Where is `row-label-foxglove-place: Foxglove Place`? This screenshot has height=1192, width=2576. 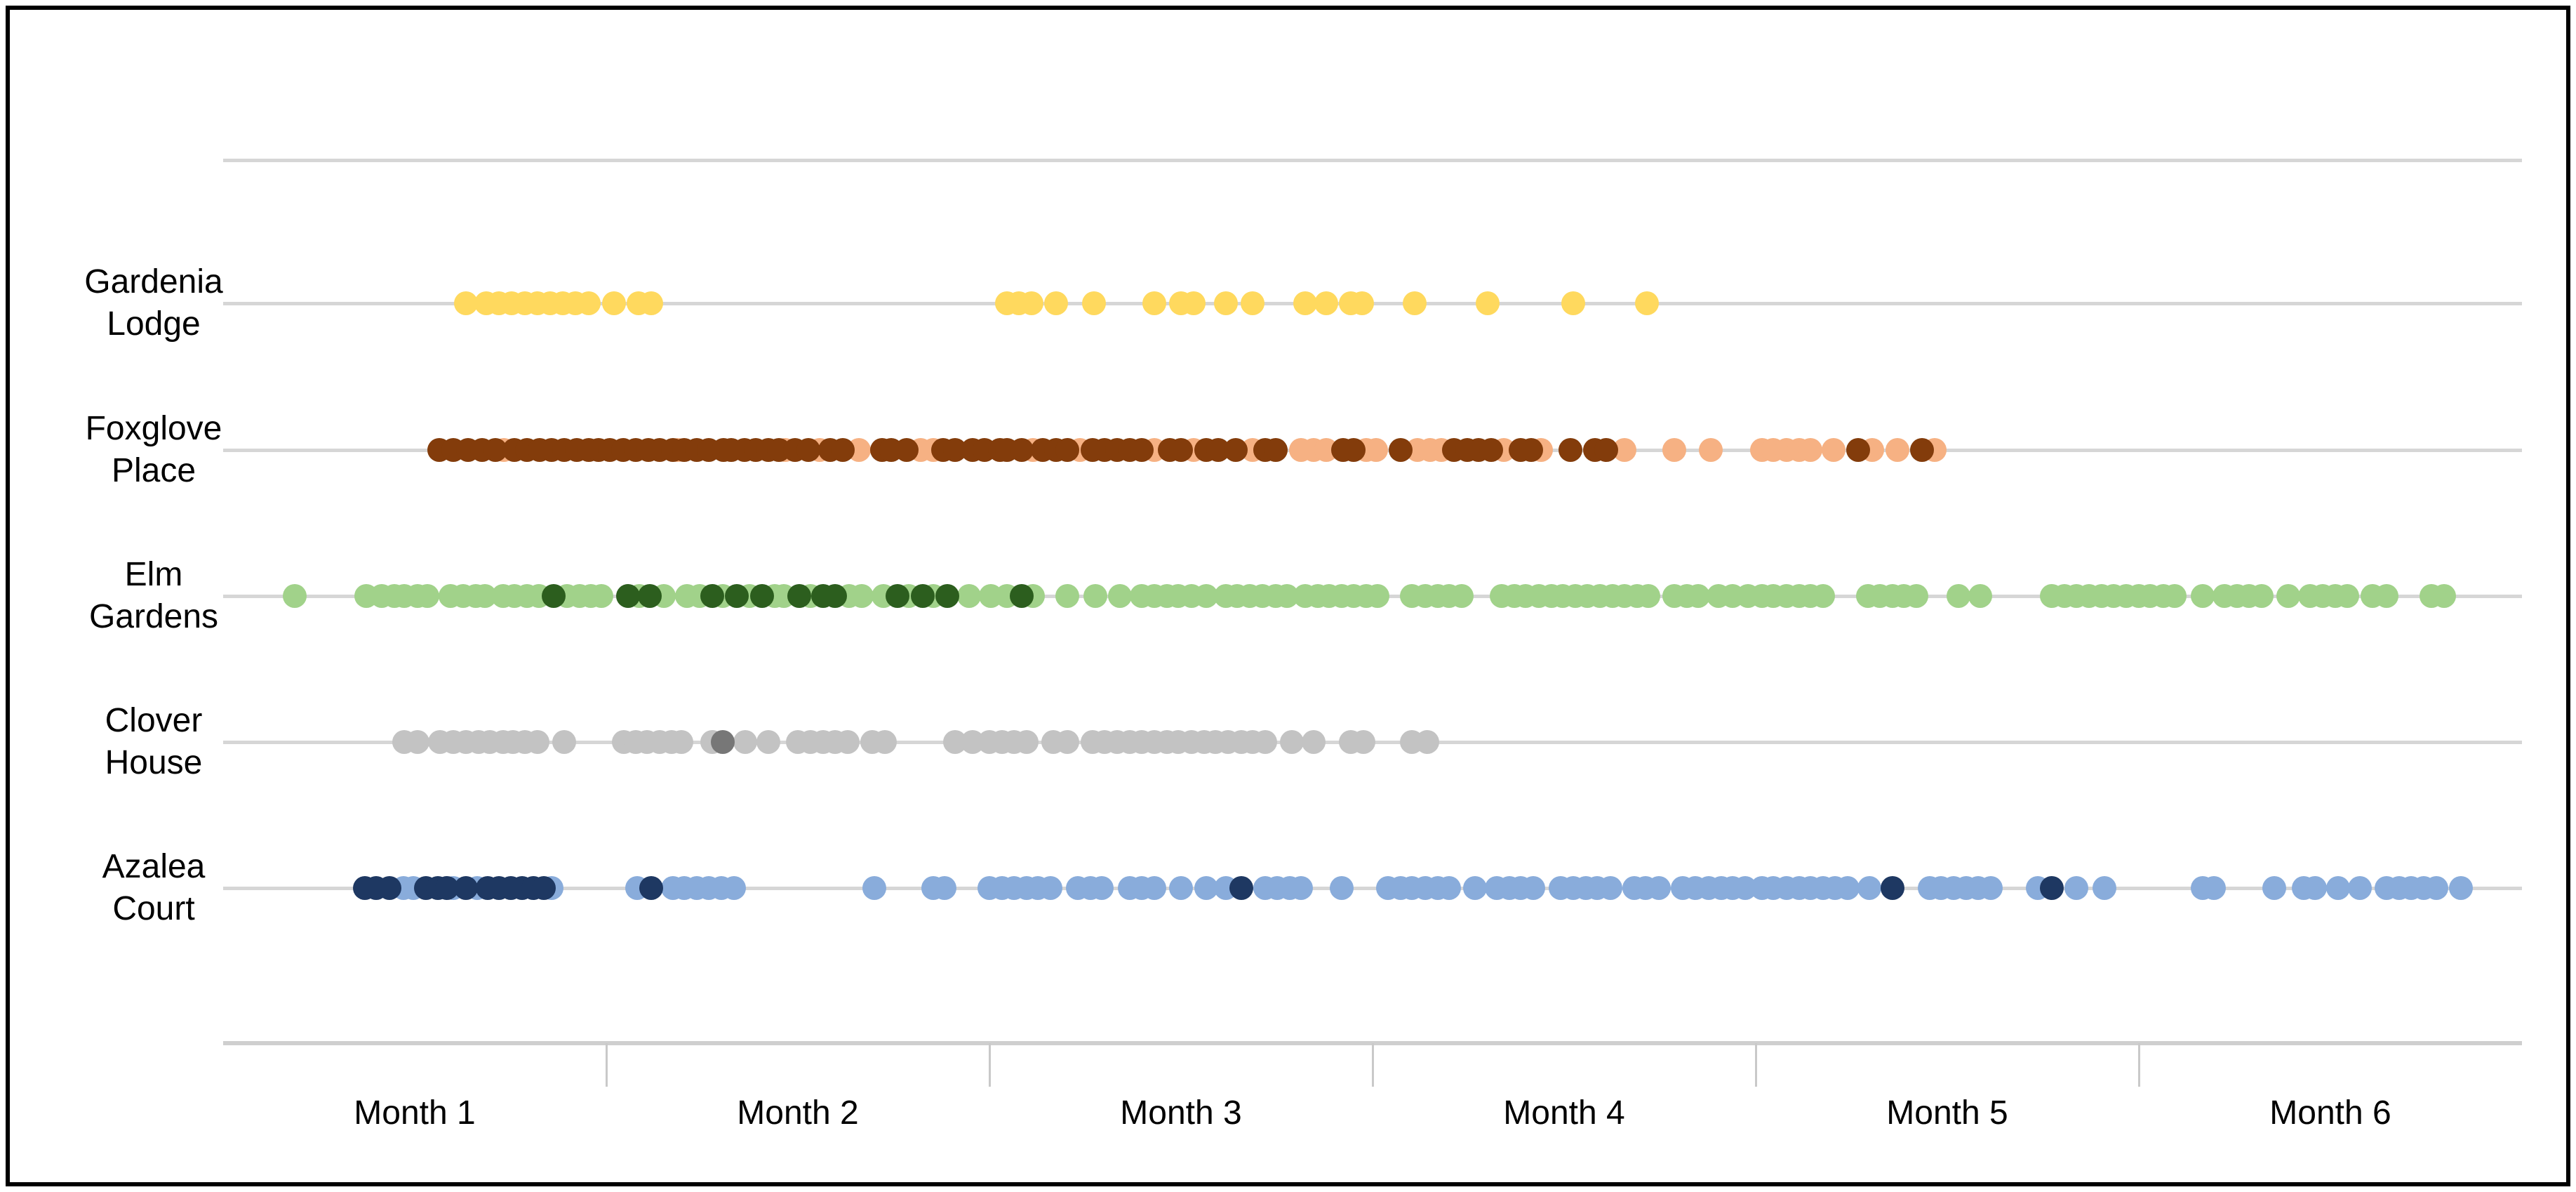
row-label-foxglove-place: Foxglove Place is located at coordinates (153, 450).